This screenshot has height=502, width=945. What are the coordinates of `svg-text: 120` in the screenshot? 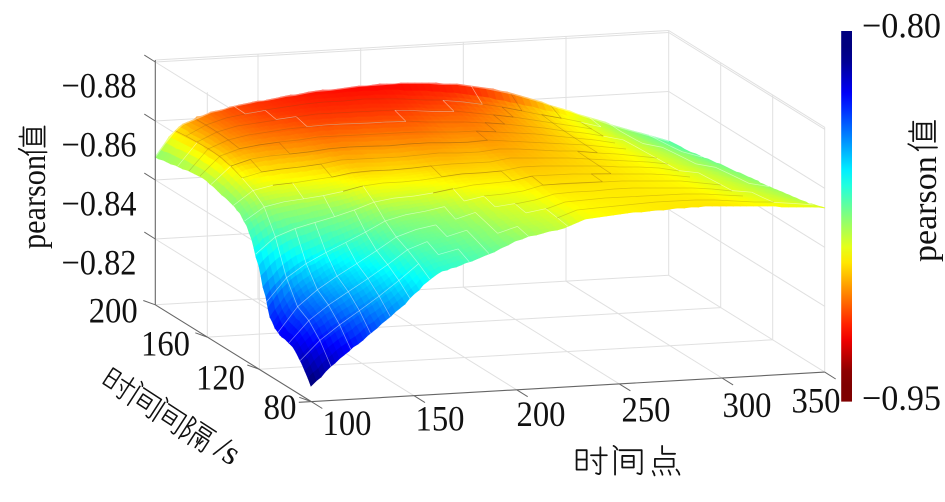 It's located at (220, 377).